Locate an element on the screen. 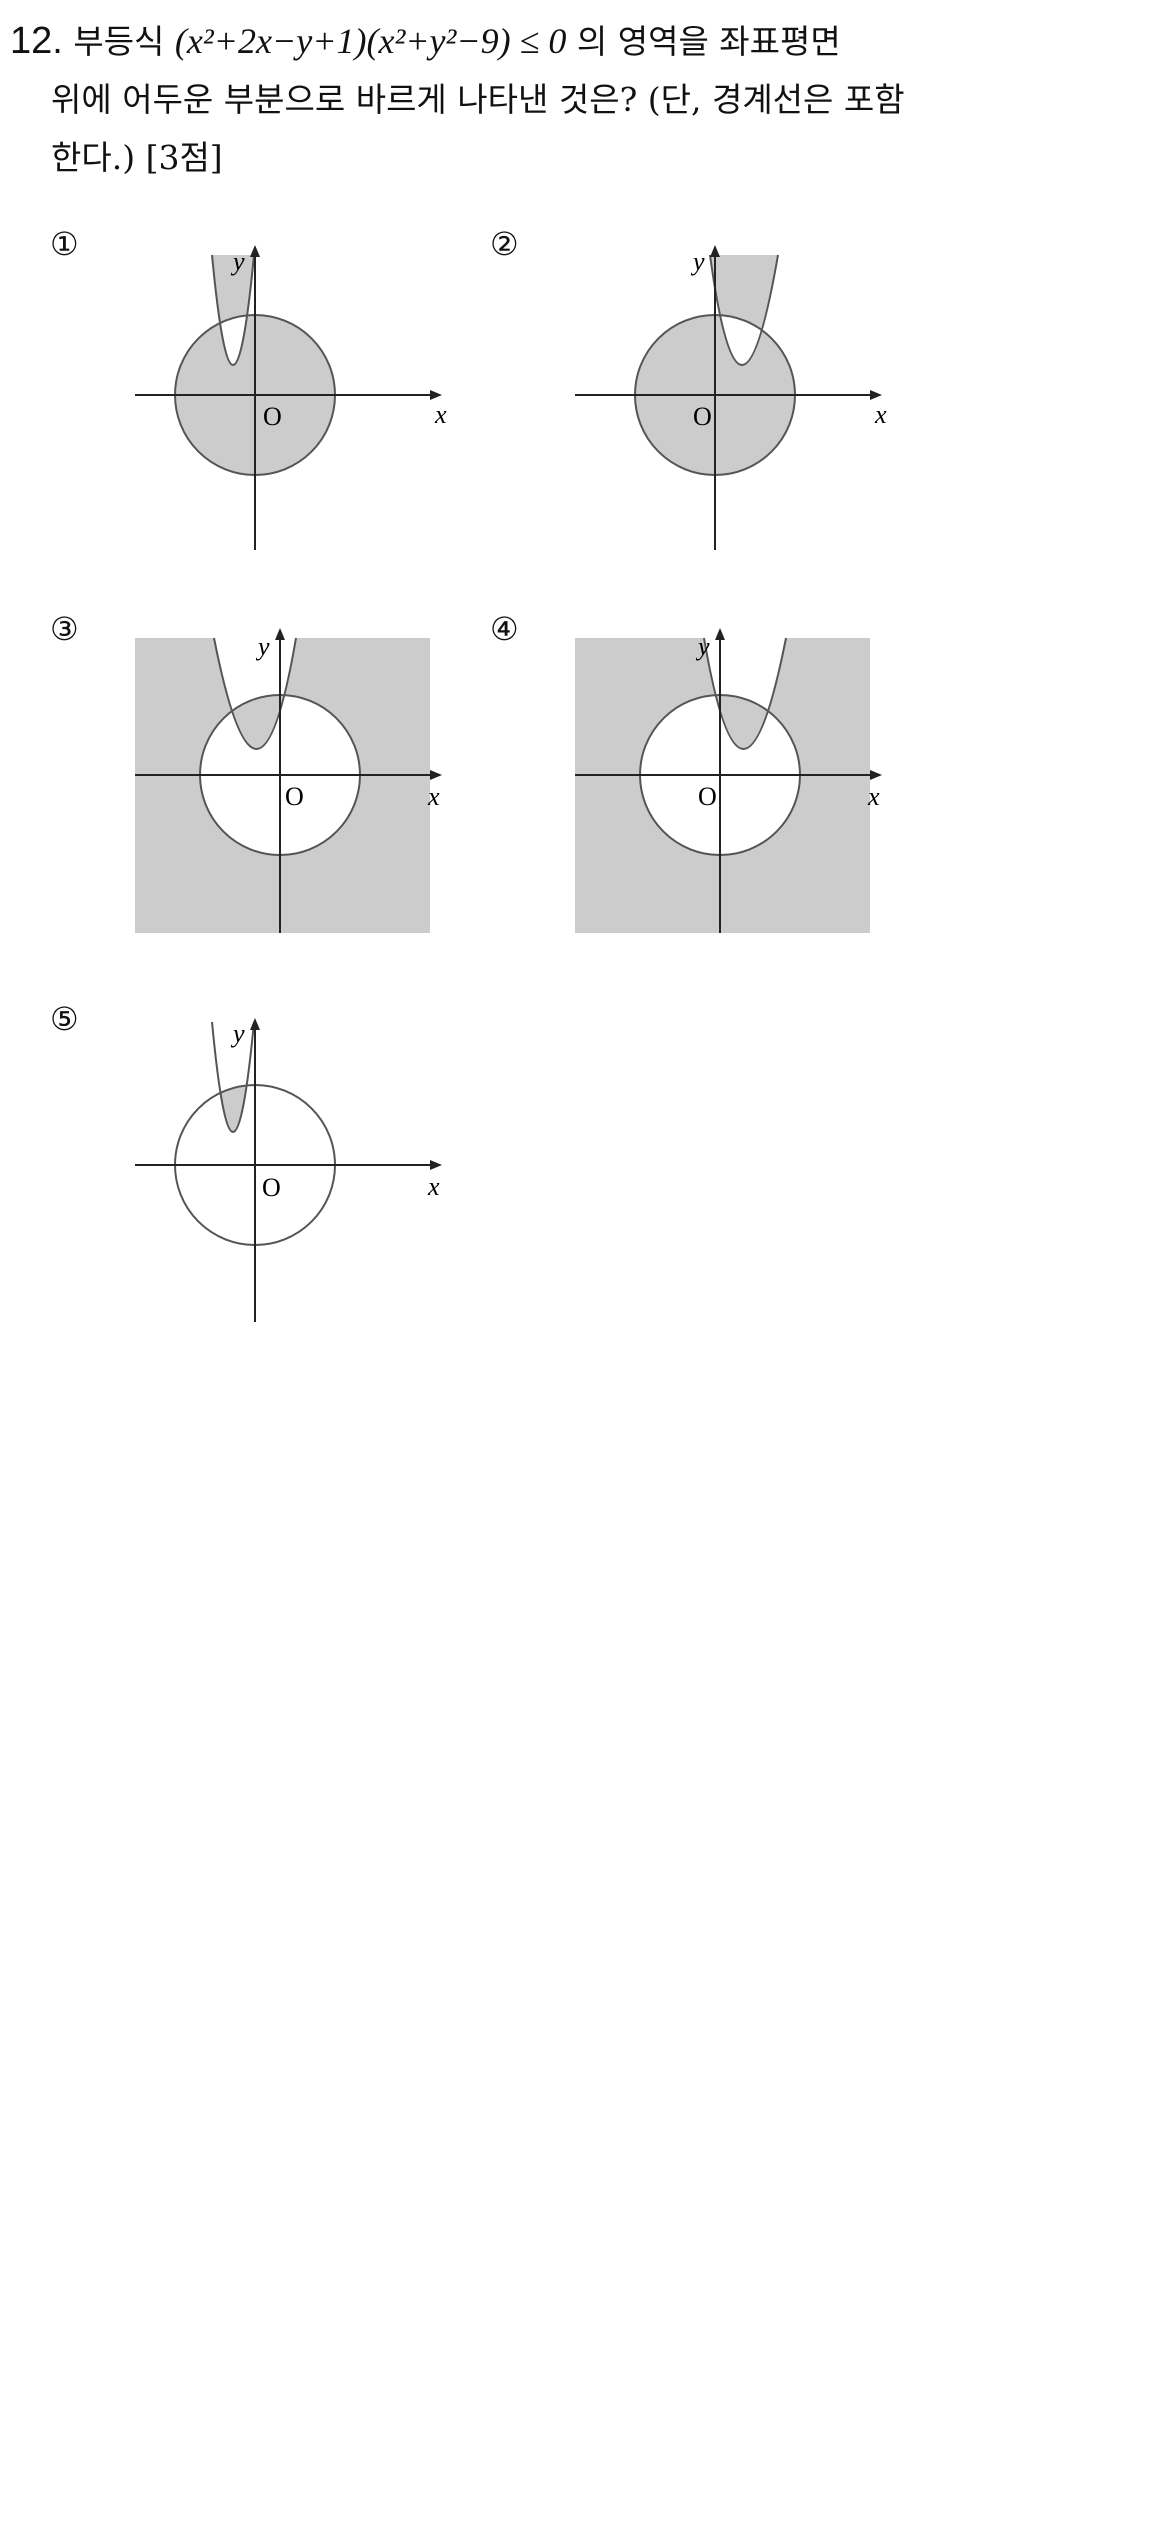  question-text-start: 부등식 is located at coordinates (119, 41).